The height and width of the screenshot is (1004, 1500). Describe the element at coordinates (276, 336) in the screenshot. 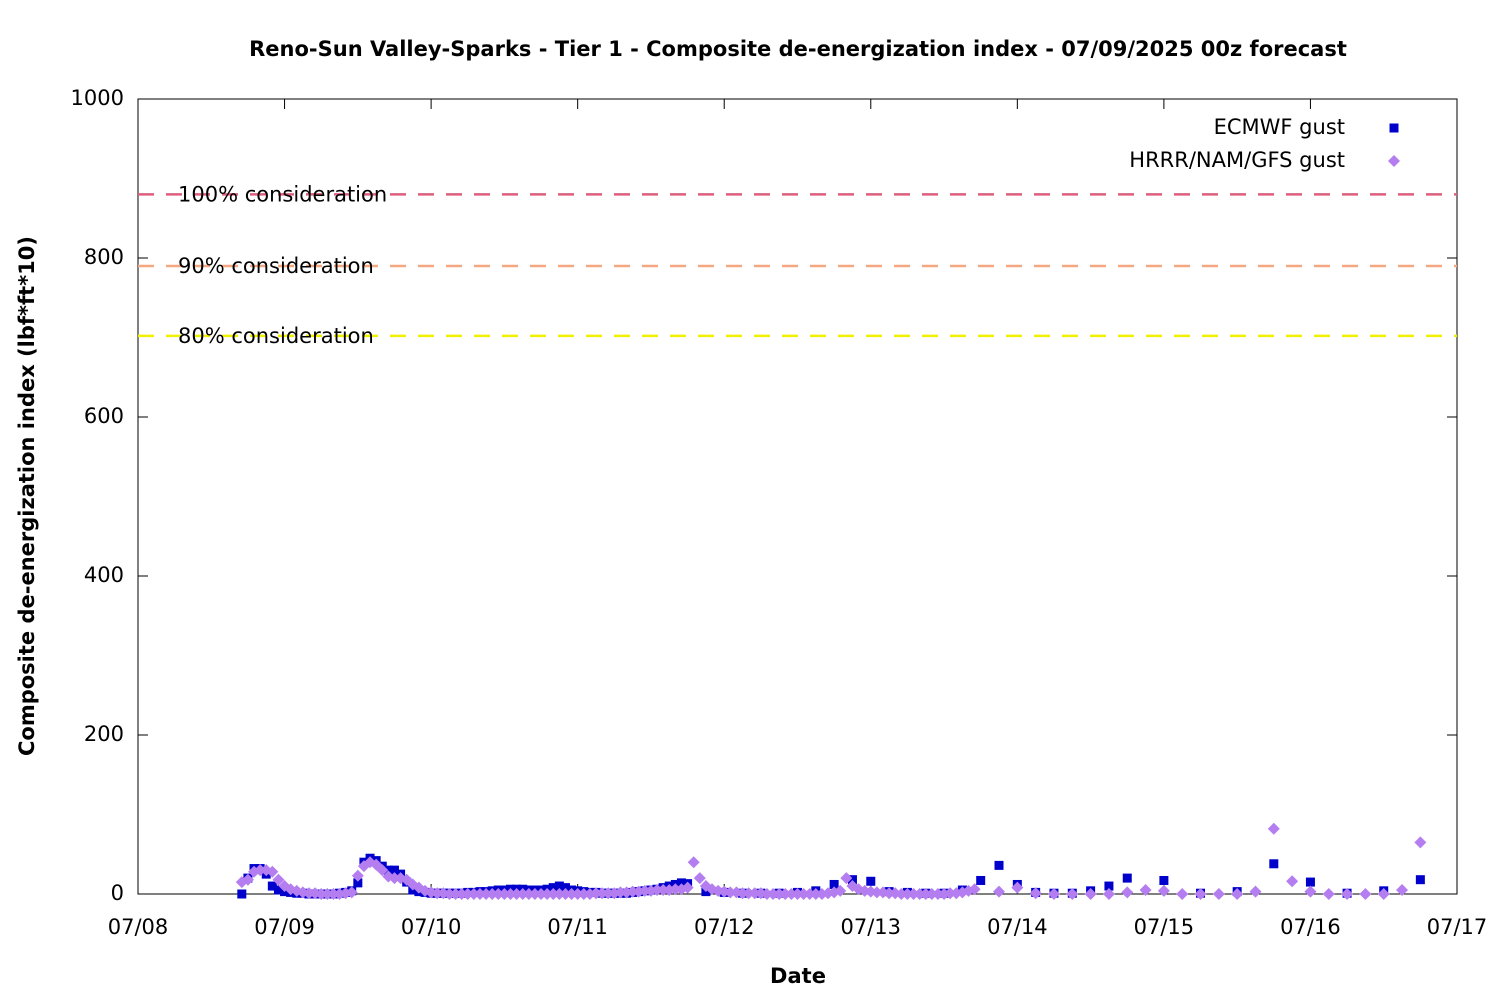

I see `threshold-label: 80% consideration` at that location.